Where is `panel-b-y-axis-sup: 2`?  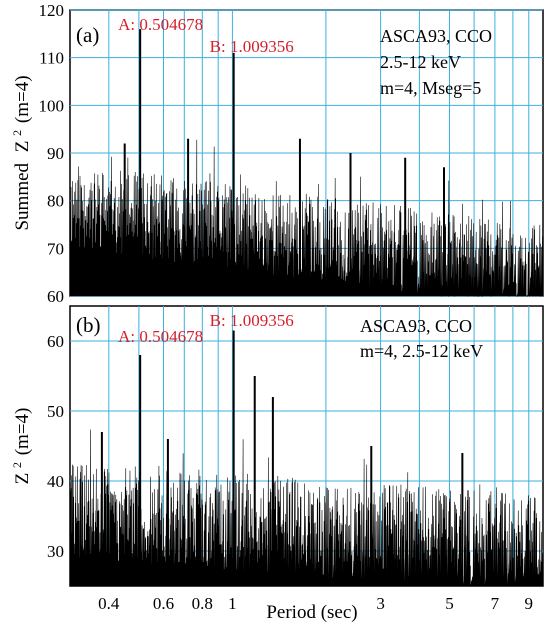 panel-b-y-axis-sup: 2 is located at coordinates (17, 465).